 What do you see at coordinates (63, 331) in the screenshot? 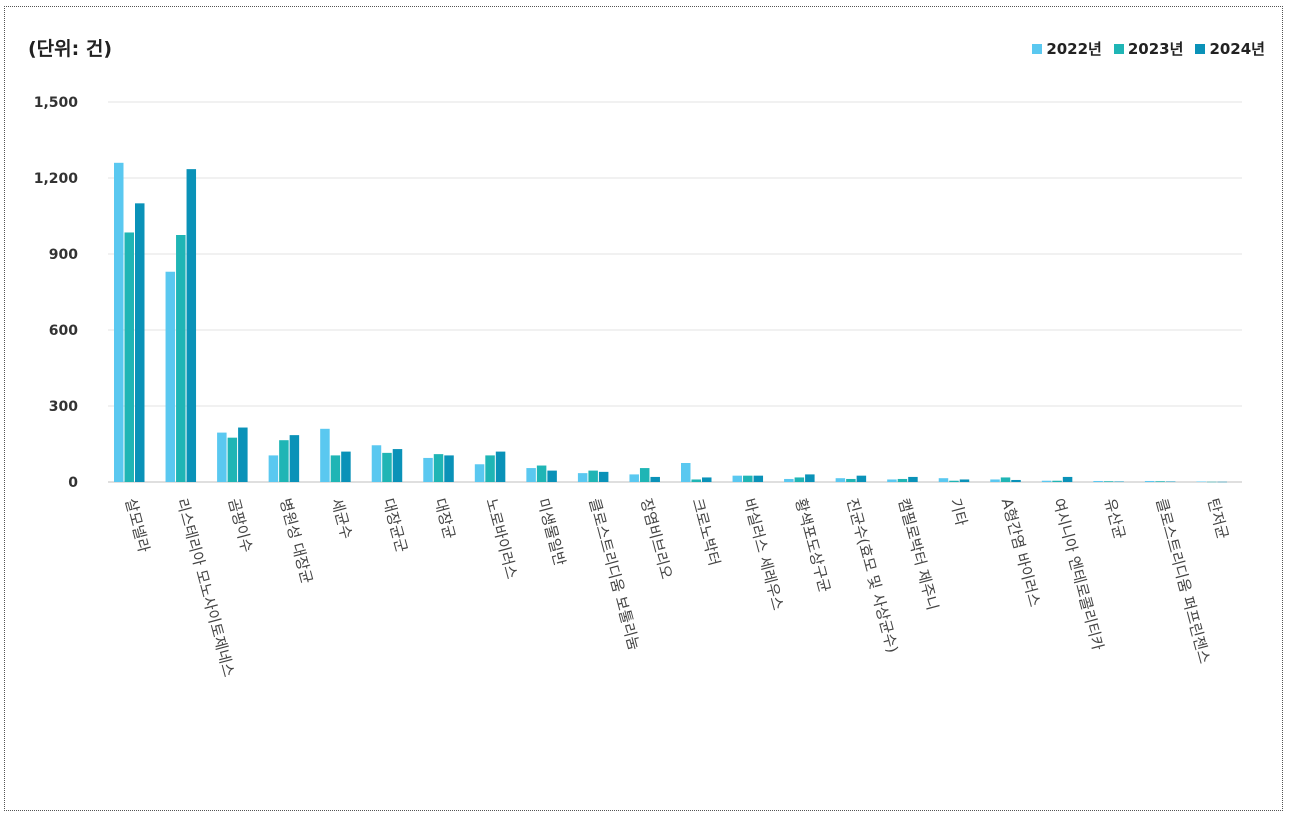
I see `y-tick-label: 600` at bounding box center [63, 331].